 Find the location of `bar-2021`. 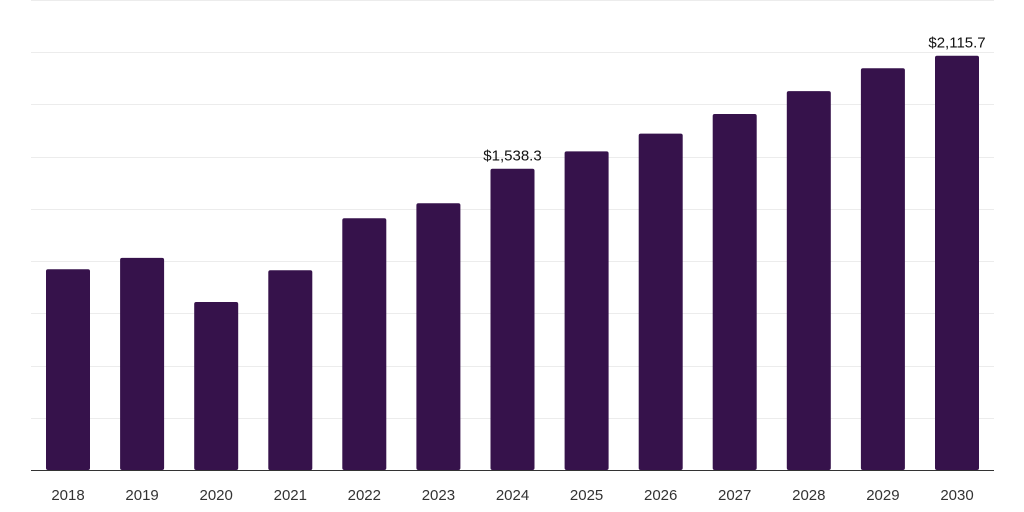

bar-2021 is located at coordinates (290, 370).